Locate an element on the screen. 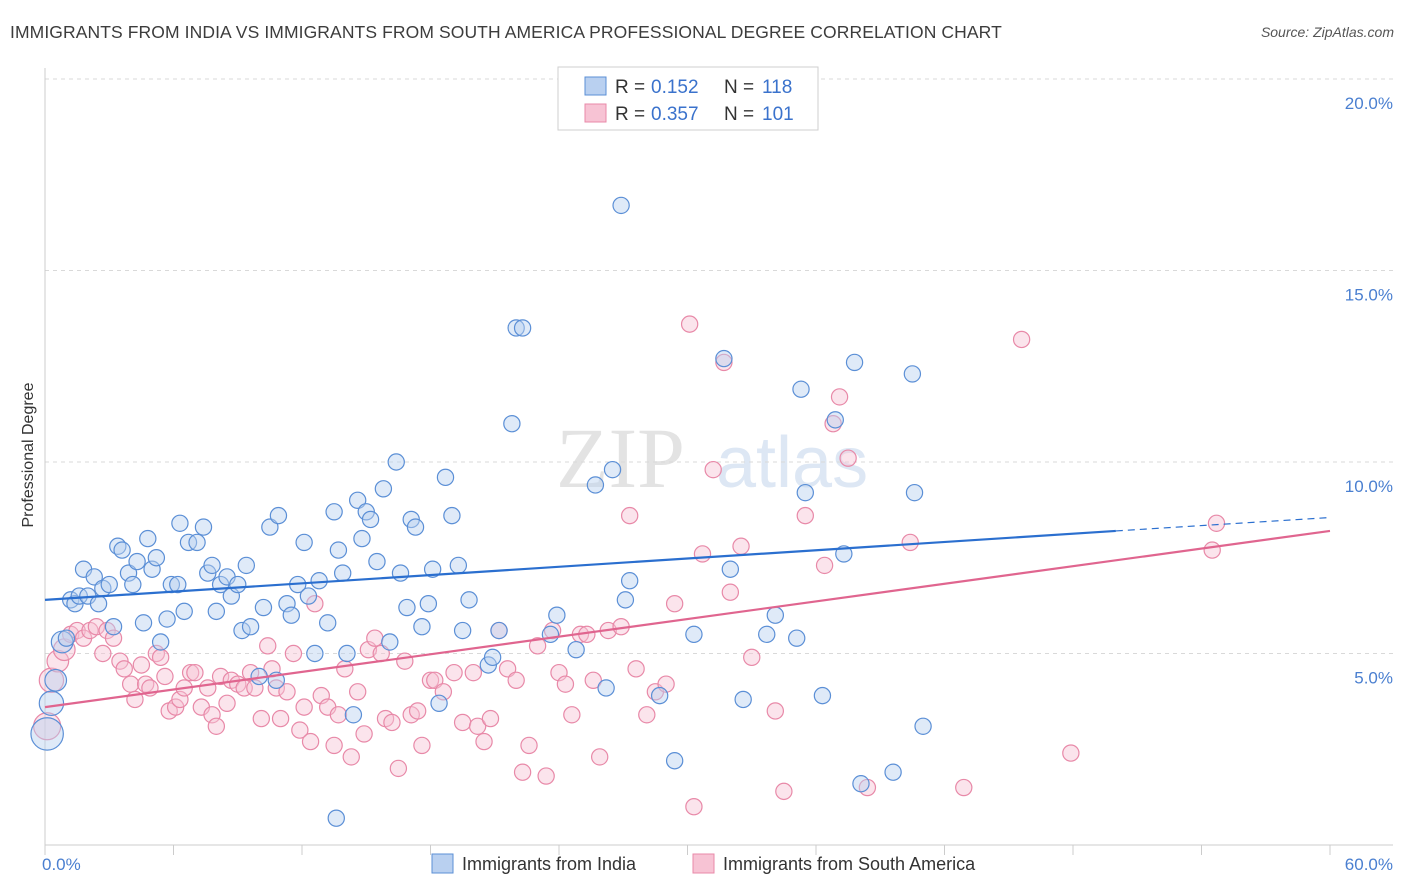 The image size is (1406, 892). y-tick-label-10: 10.0% is located at coordinates (1369, 486).